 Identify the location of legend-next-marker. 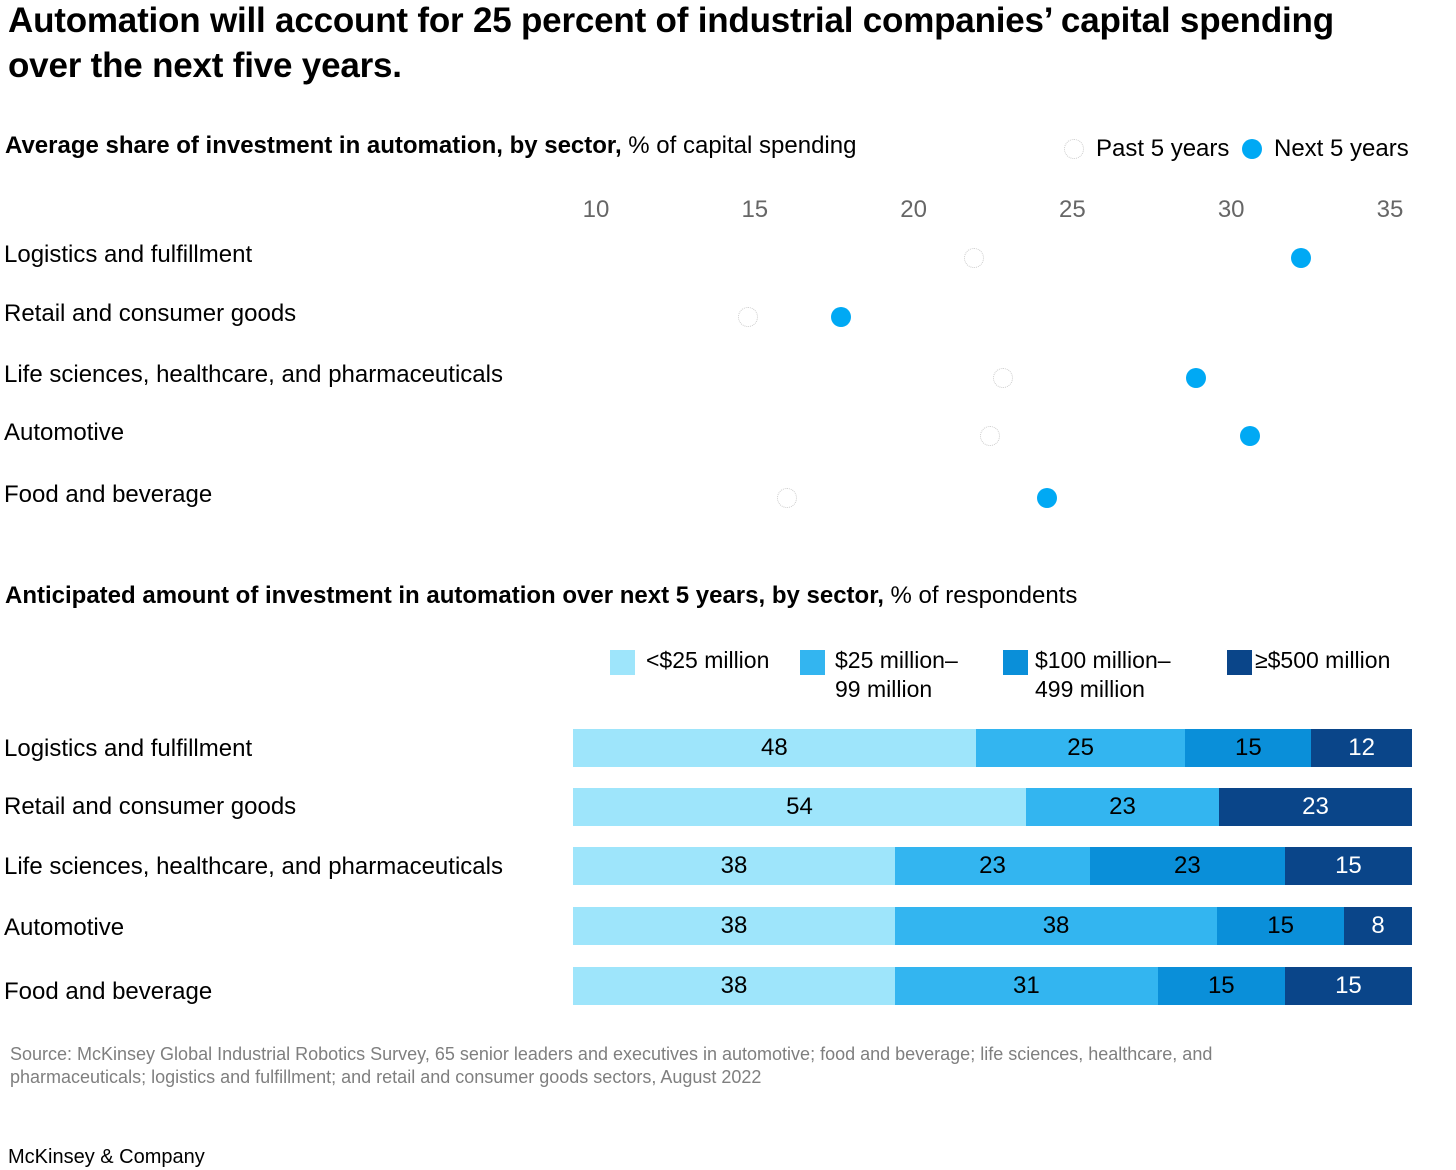
(1252, 149).